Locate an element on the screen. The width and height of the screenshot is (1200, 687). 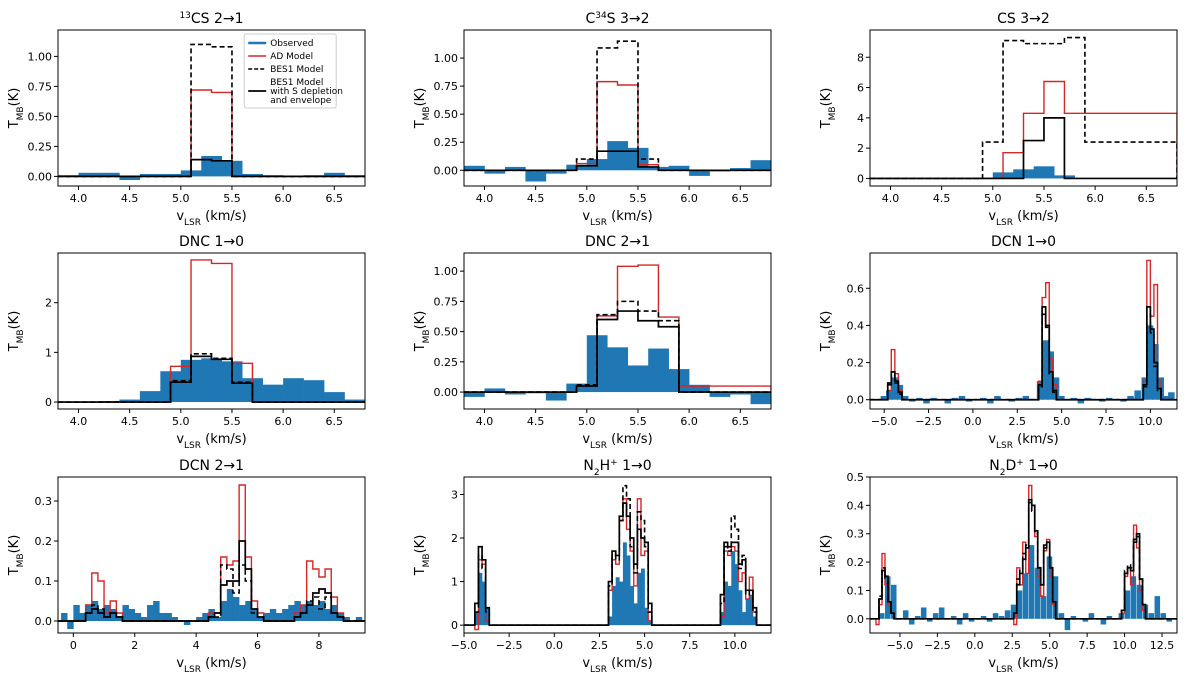
panel-title: C34S 3→2 is located at coordinates (617, 19).